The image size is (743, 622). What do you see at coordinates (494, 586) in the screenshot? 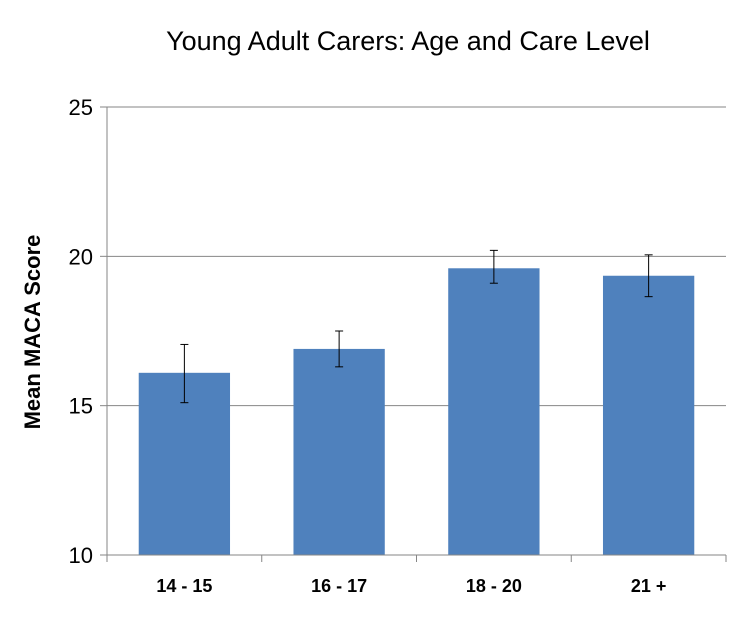
I see `x-tick-label: 18 - 20` at bounding box center [494, 586].